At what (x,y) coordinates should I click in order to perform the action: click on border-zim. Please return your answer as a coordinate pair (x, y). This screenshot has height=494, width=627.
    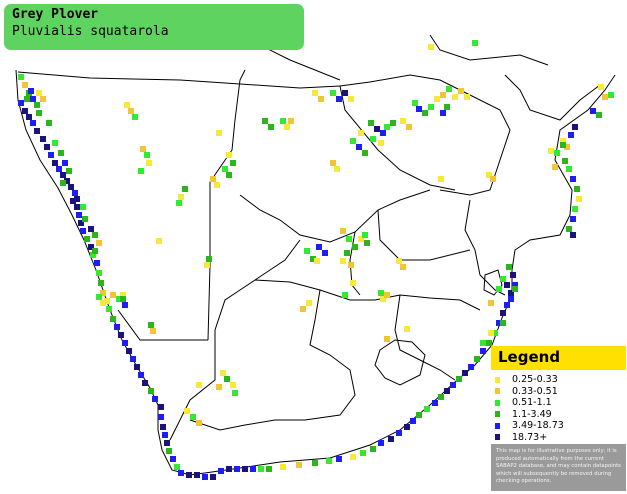
    Looking at the image, I should click on (425, 135).